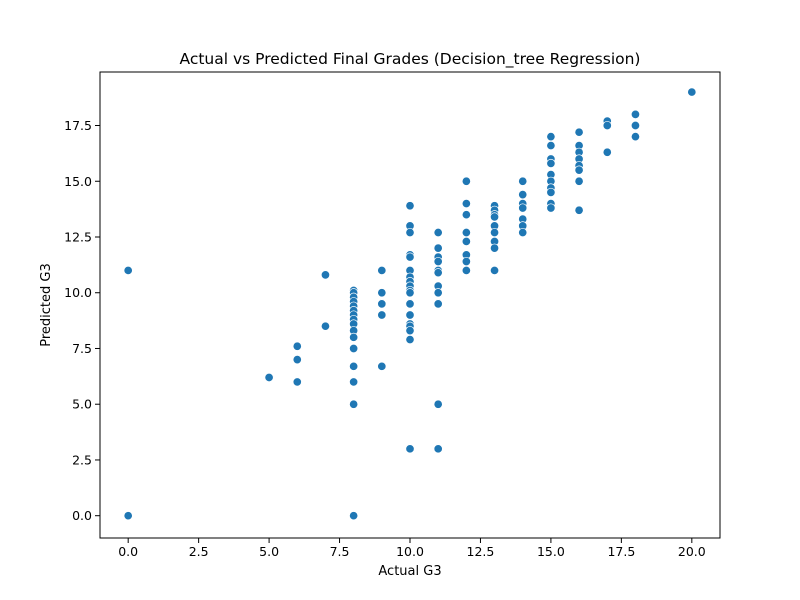 The width and height of the screenshot is (800, 600). I want to click on x-tick-label: 12.5, so click(481, 551).